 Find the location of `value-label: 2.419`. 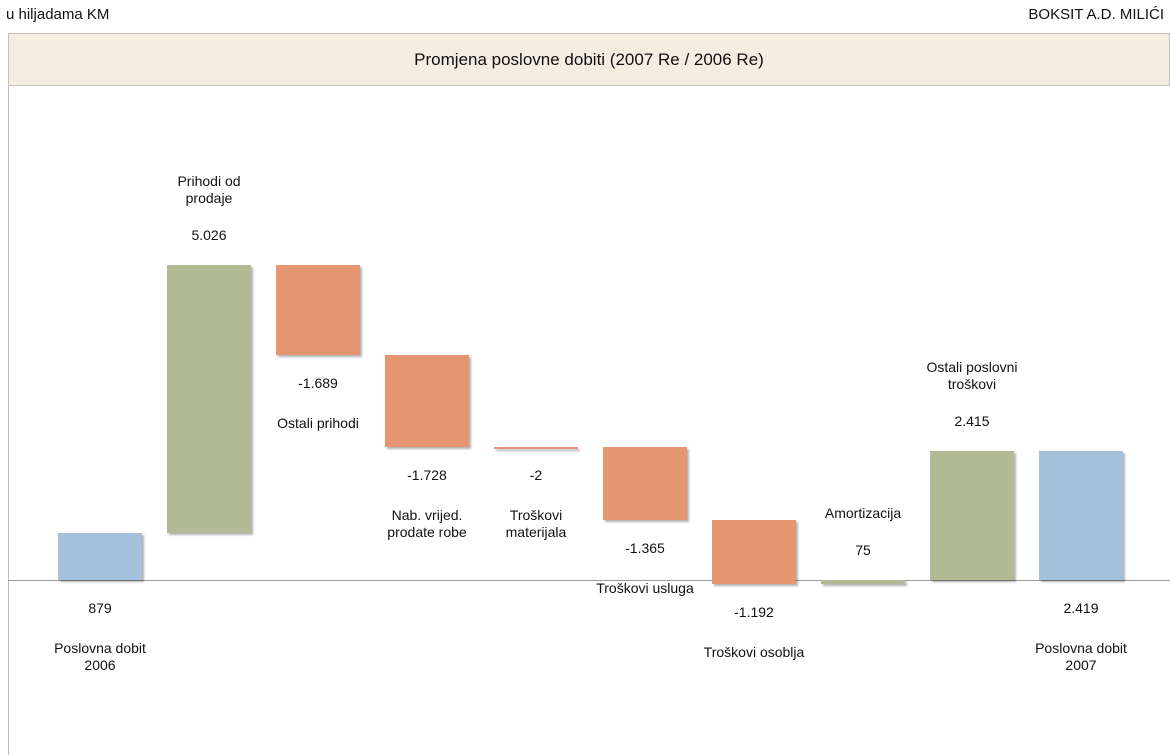

value-label: 2.419 is located at coordinates (1081, 608).